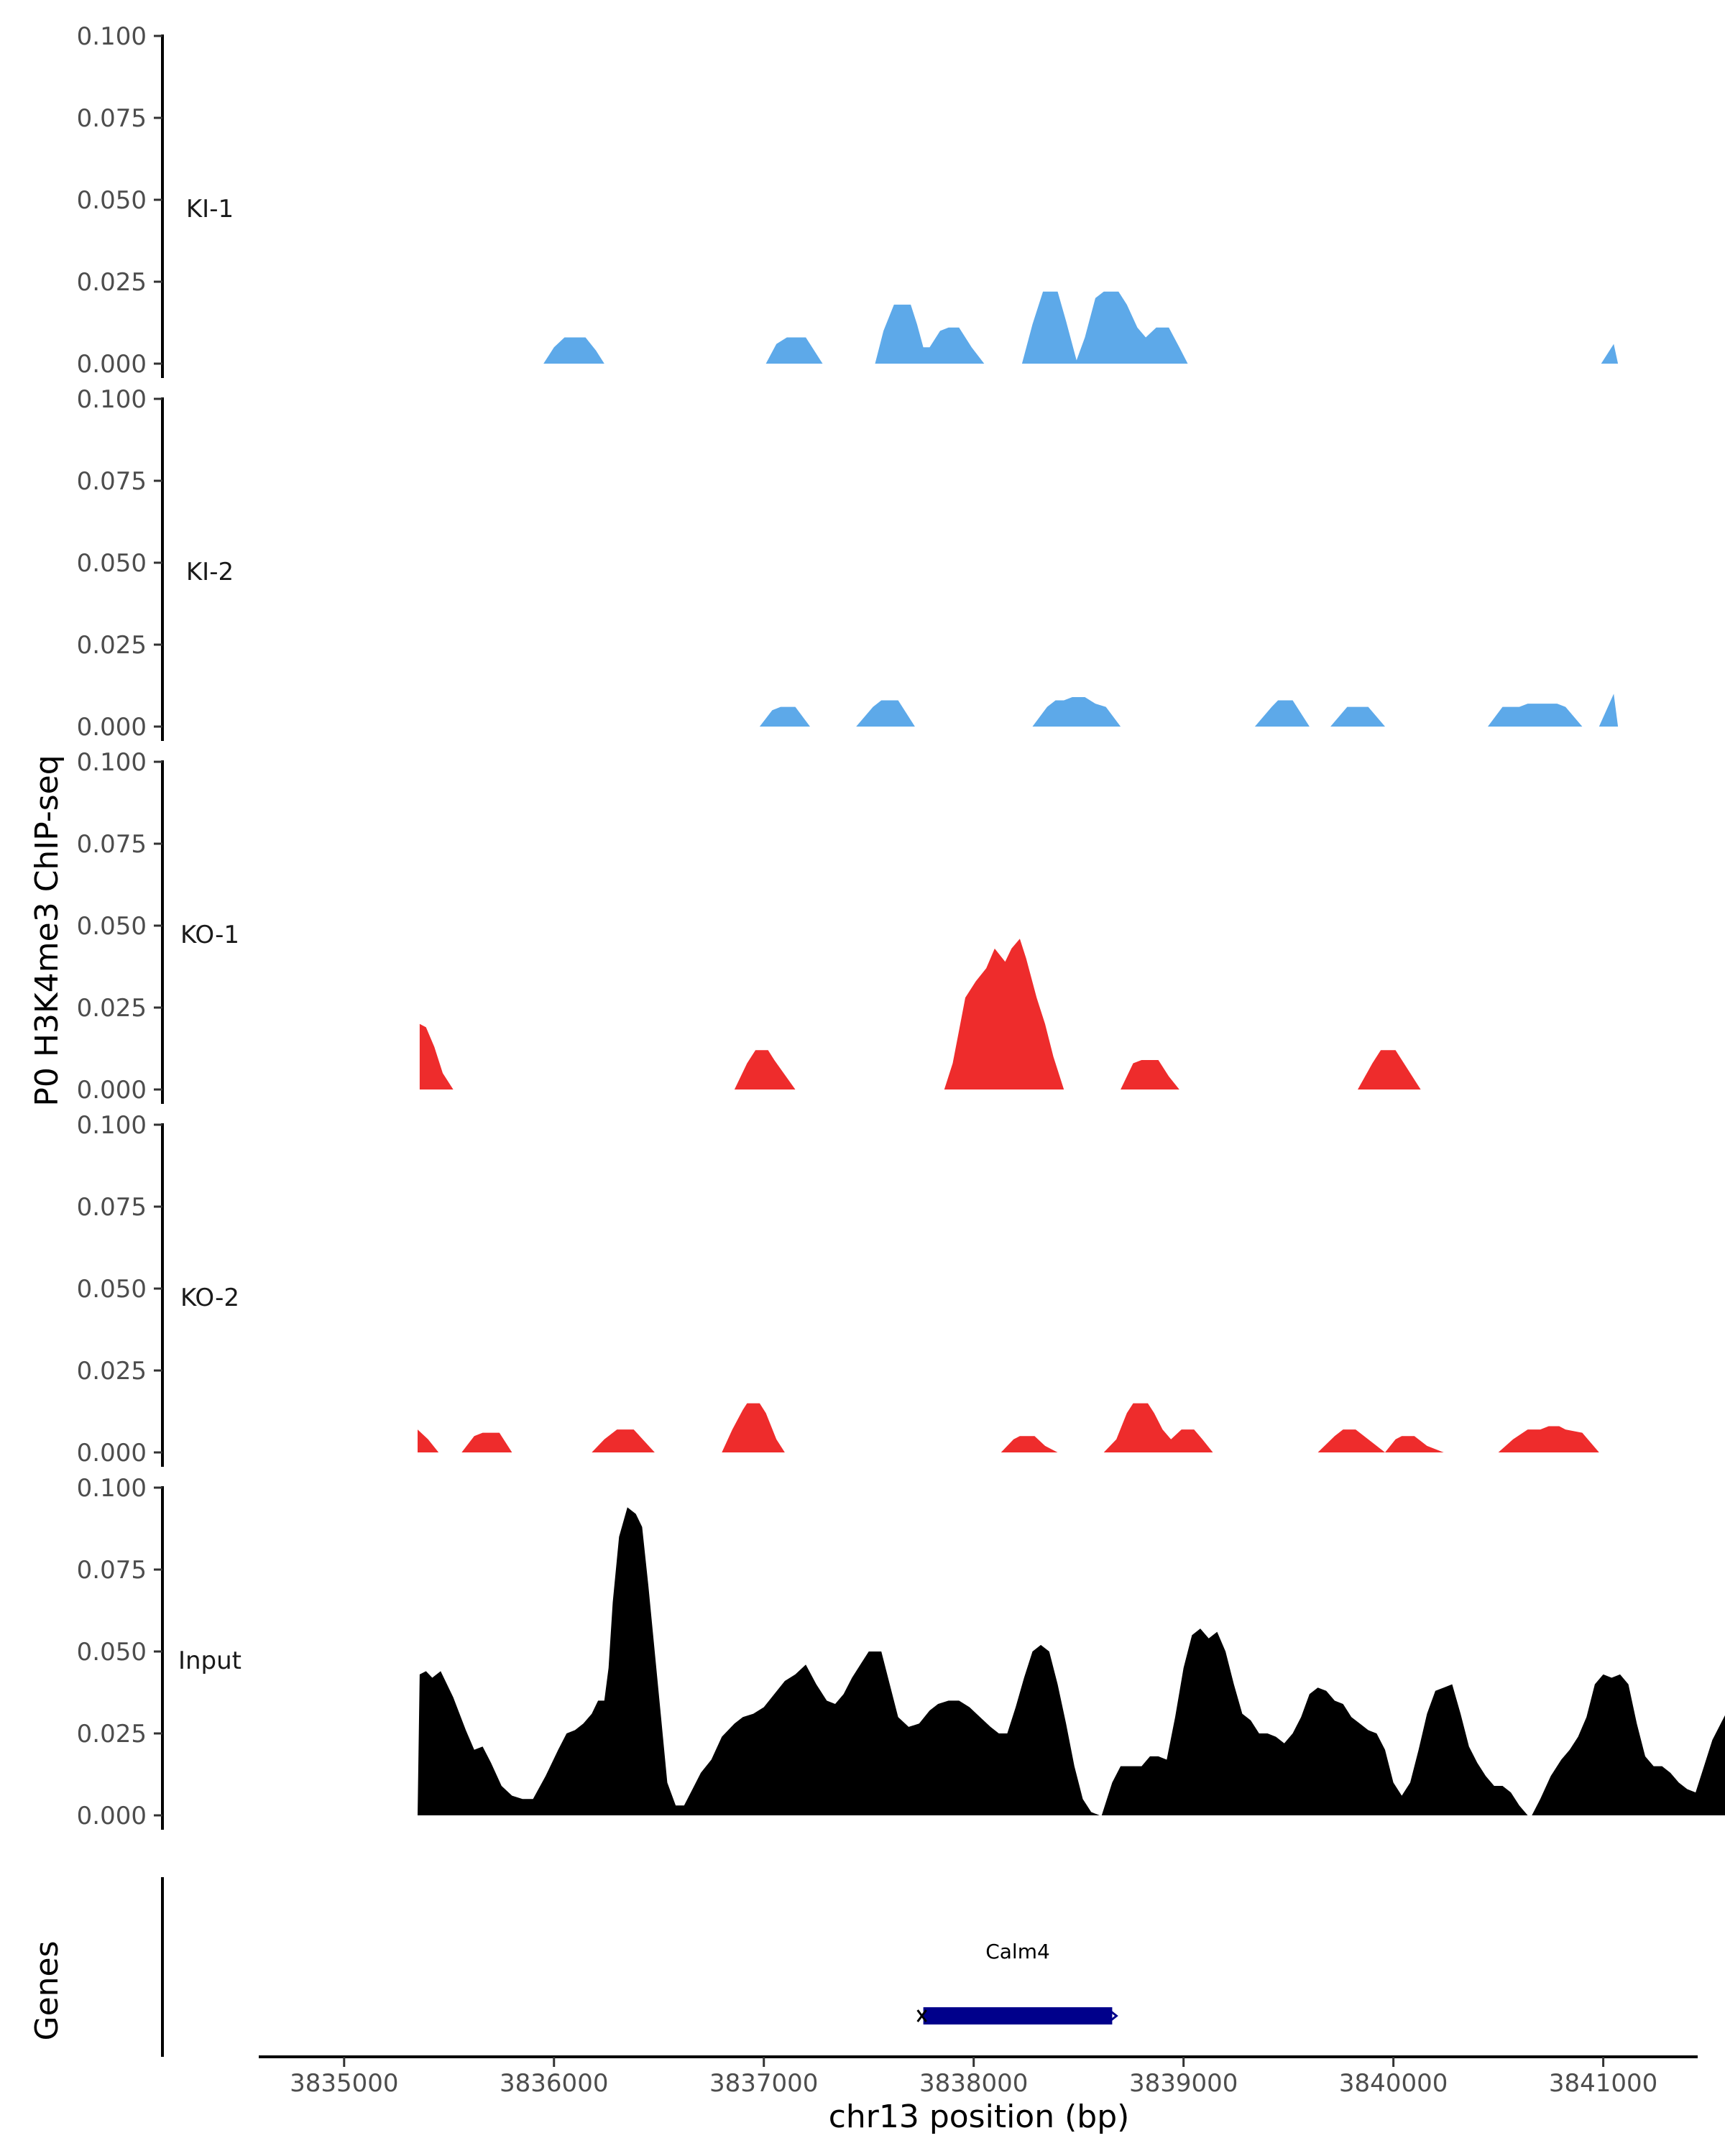 This screenshot has height=2156, width=1725. Describe the element at coordinates (47, 931) in the screenshot. I see `y-axis-title: P0 H3K4me3 ChIP-seq` at that location.